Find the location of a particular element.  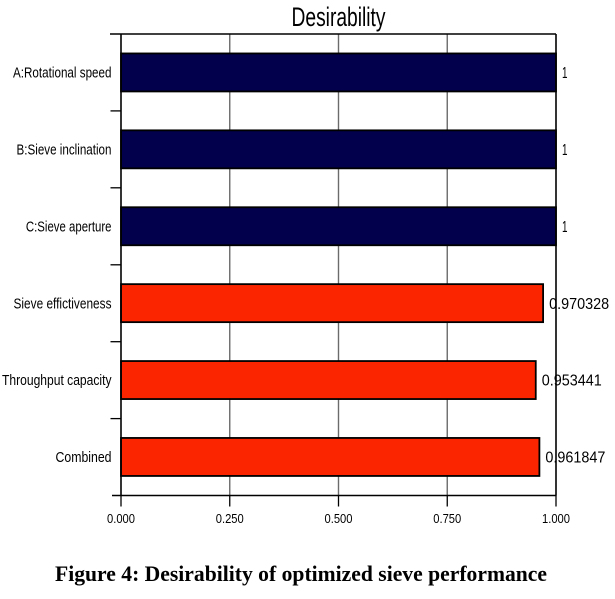

svg-text: Sieve effictiveness is located at coordinates (63, 304).